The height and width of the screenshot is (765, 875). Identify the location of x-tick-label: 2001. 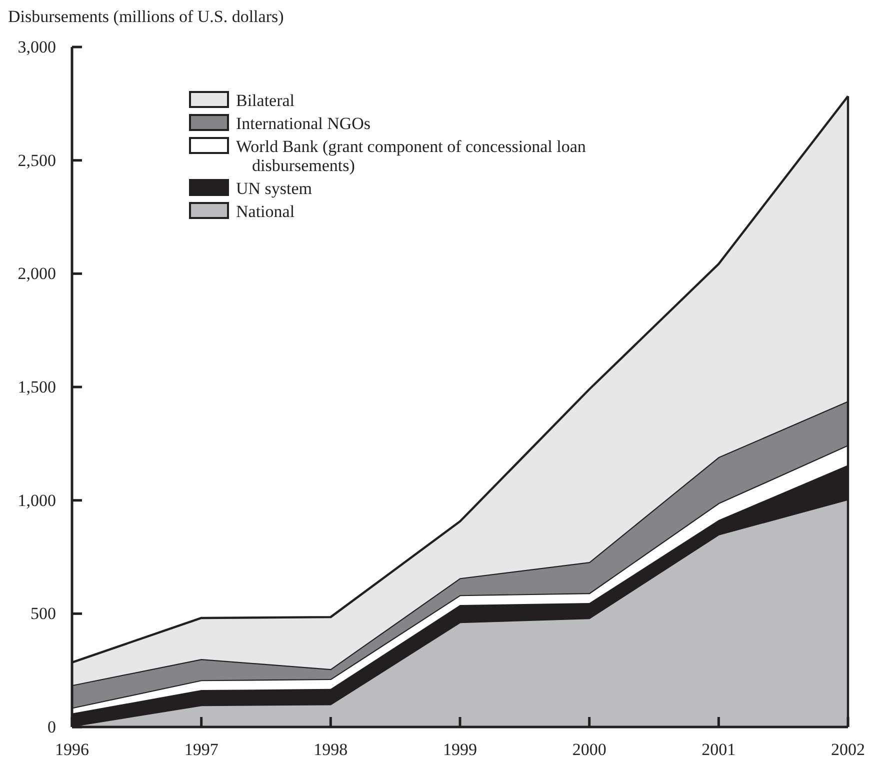
(719, 750).